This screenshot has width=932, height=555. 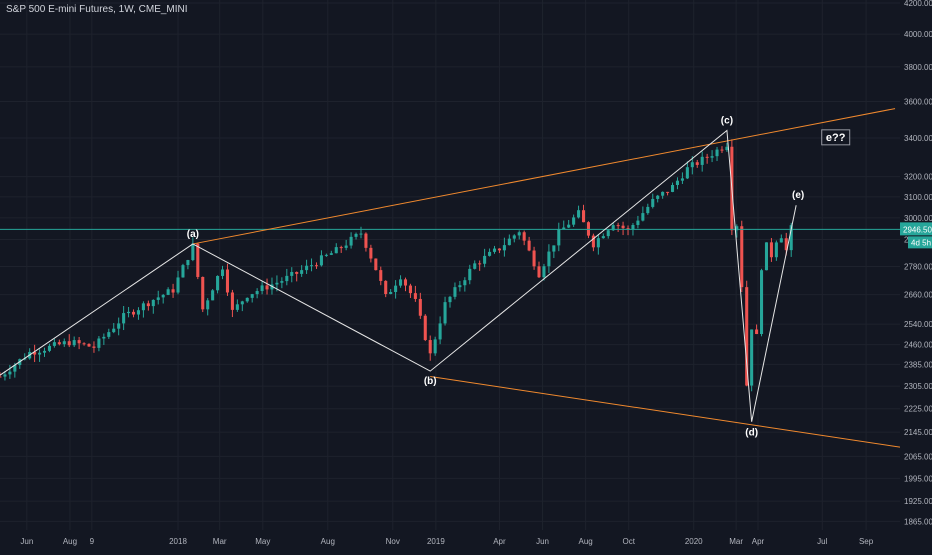 What do you see at coordinates (918, 67) in the screenshot?
I see `price-tick-label: 3800.00` at bounding box center [918, 67].